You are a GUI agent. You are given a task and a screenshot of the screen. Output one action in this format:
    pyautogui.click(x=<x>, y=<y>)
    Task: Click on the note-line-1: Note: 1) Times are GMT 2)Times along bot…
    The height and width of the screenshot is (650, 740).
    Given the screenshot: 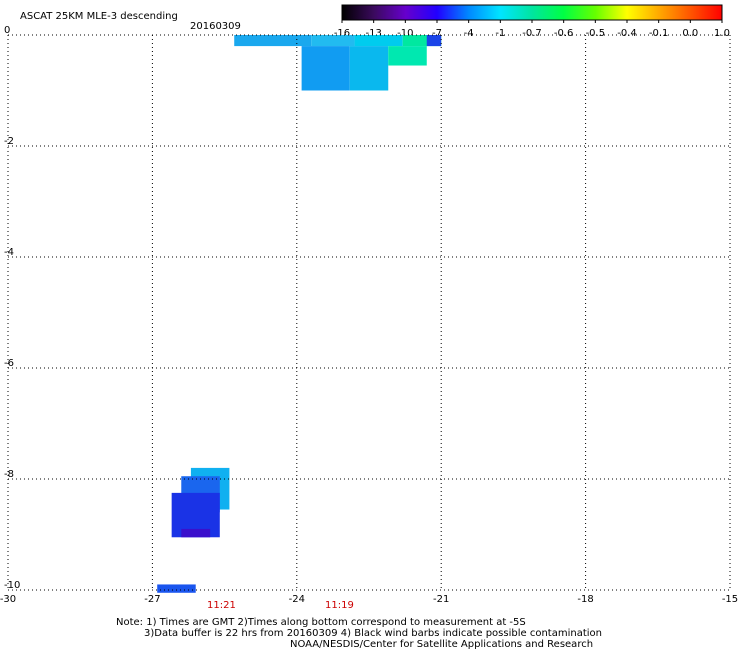 What is the action you would take?
    pyautogui.click(x=321, y=622)
    